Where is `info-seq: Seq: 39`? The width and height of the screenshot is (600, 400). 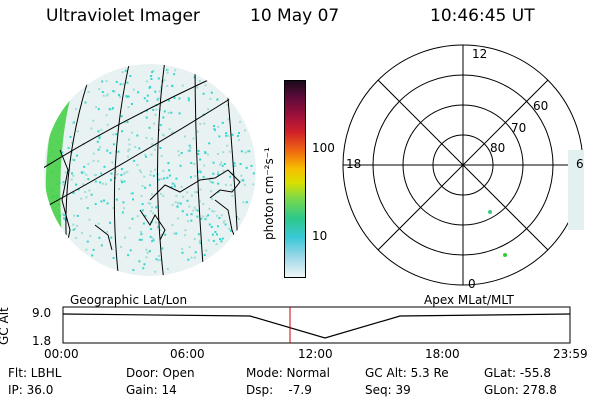
info-seq: Seq: 39 is located at coordinates (388, 390).